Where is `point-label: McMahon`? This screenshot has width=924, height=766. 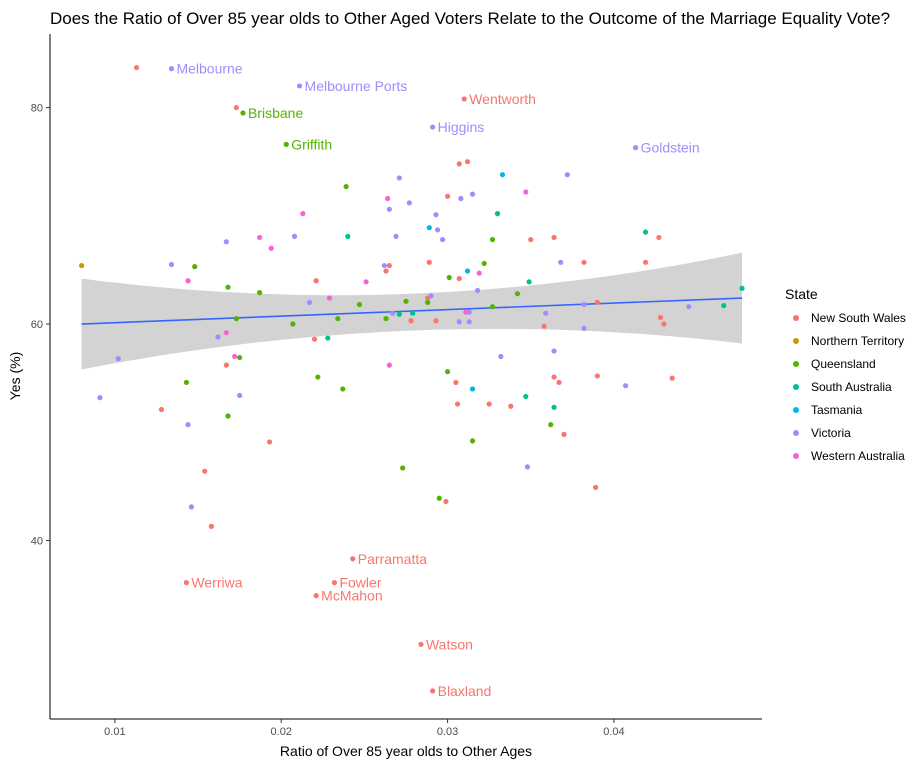
point-label: McMahon is located at coordinates (351, 596).